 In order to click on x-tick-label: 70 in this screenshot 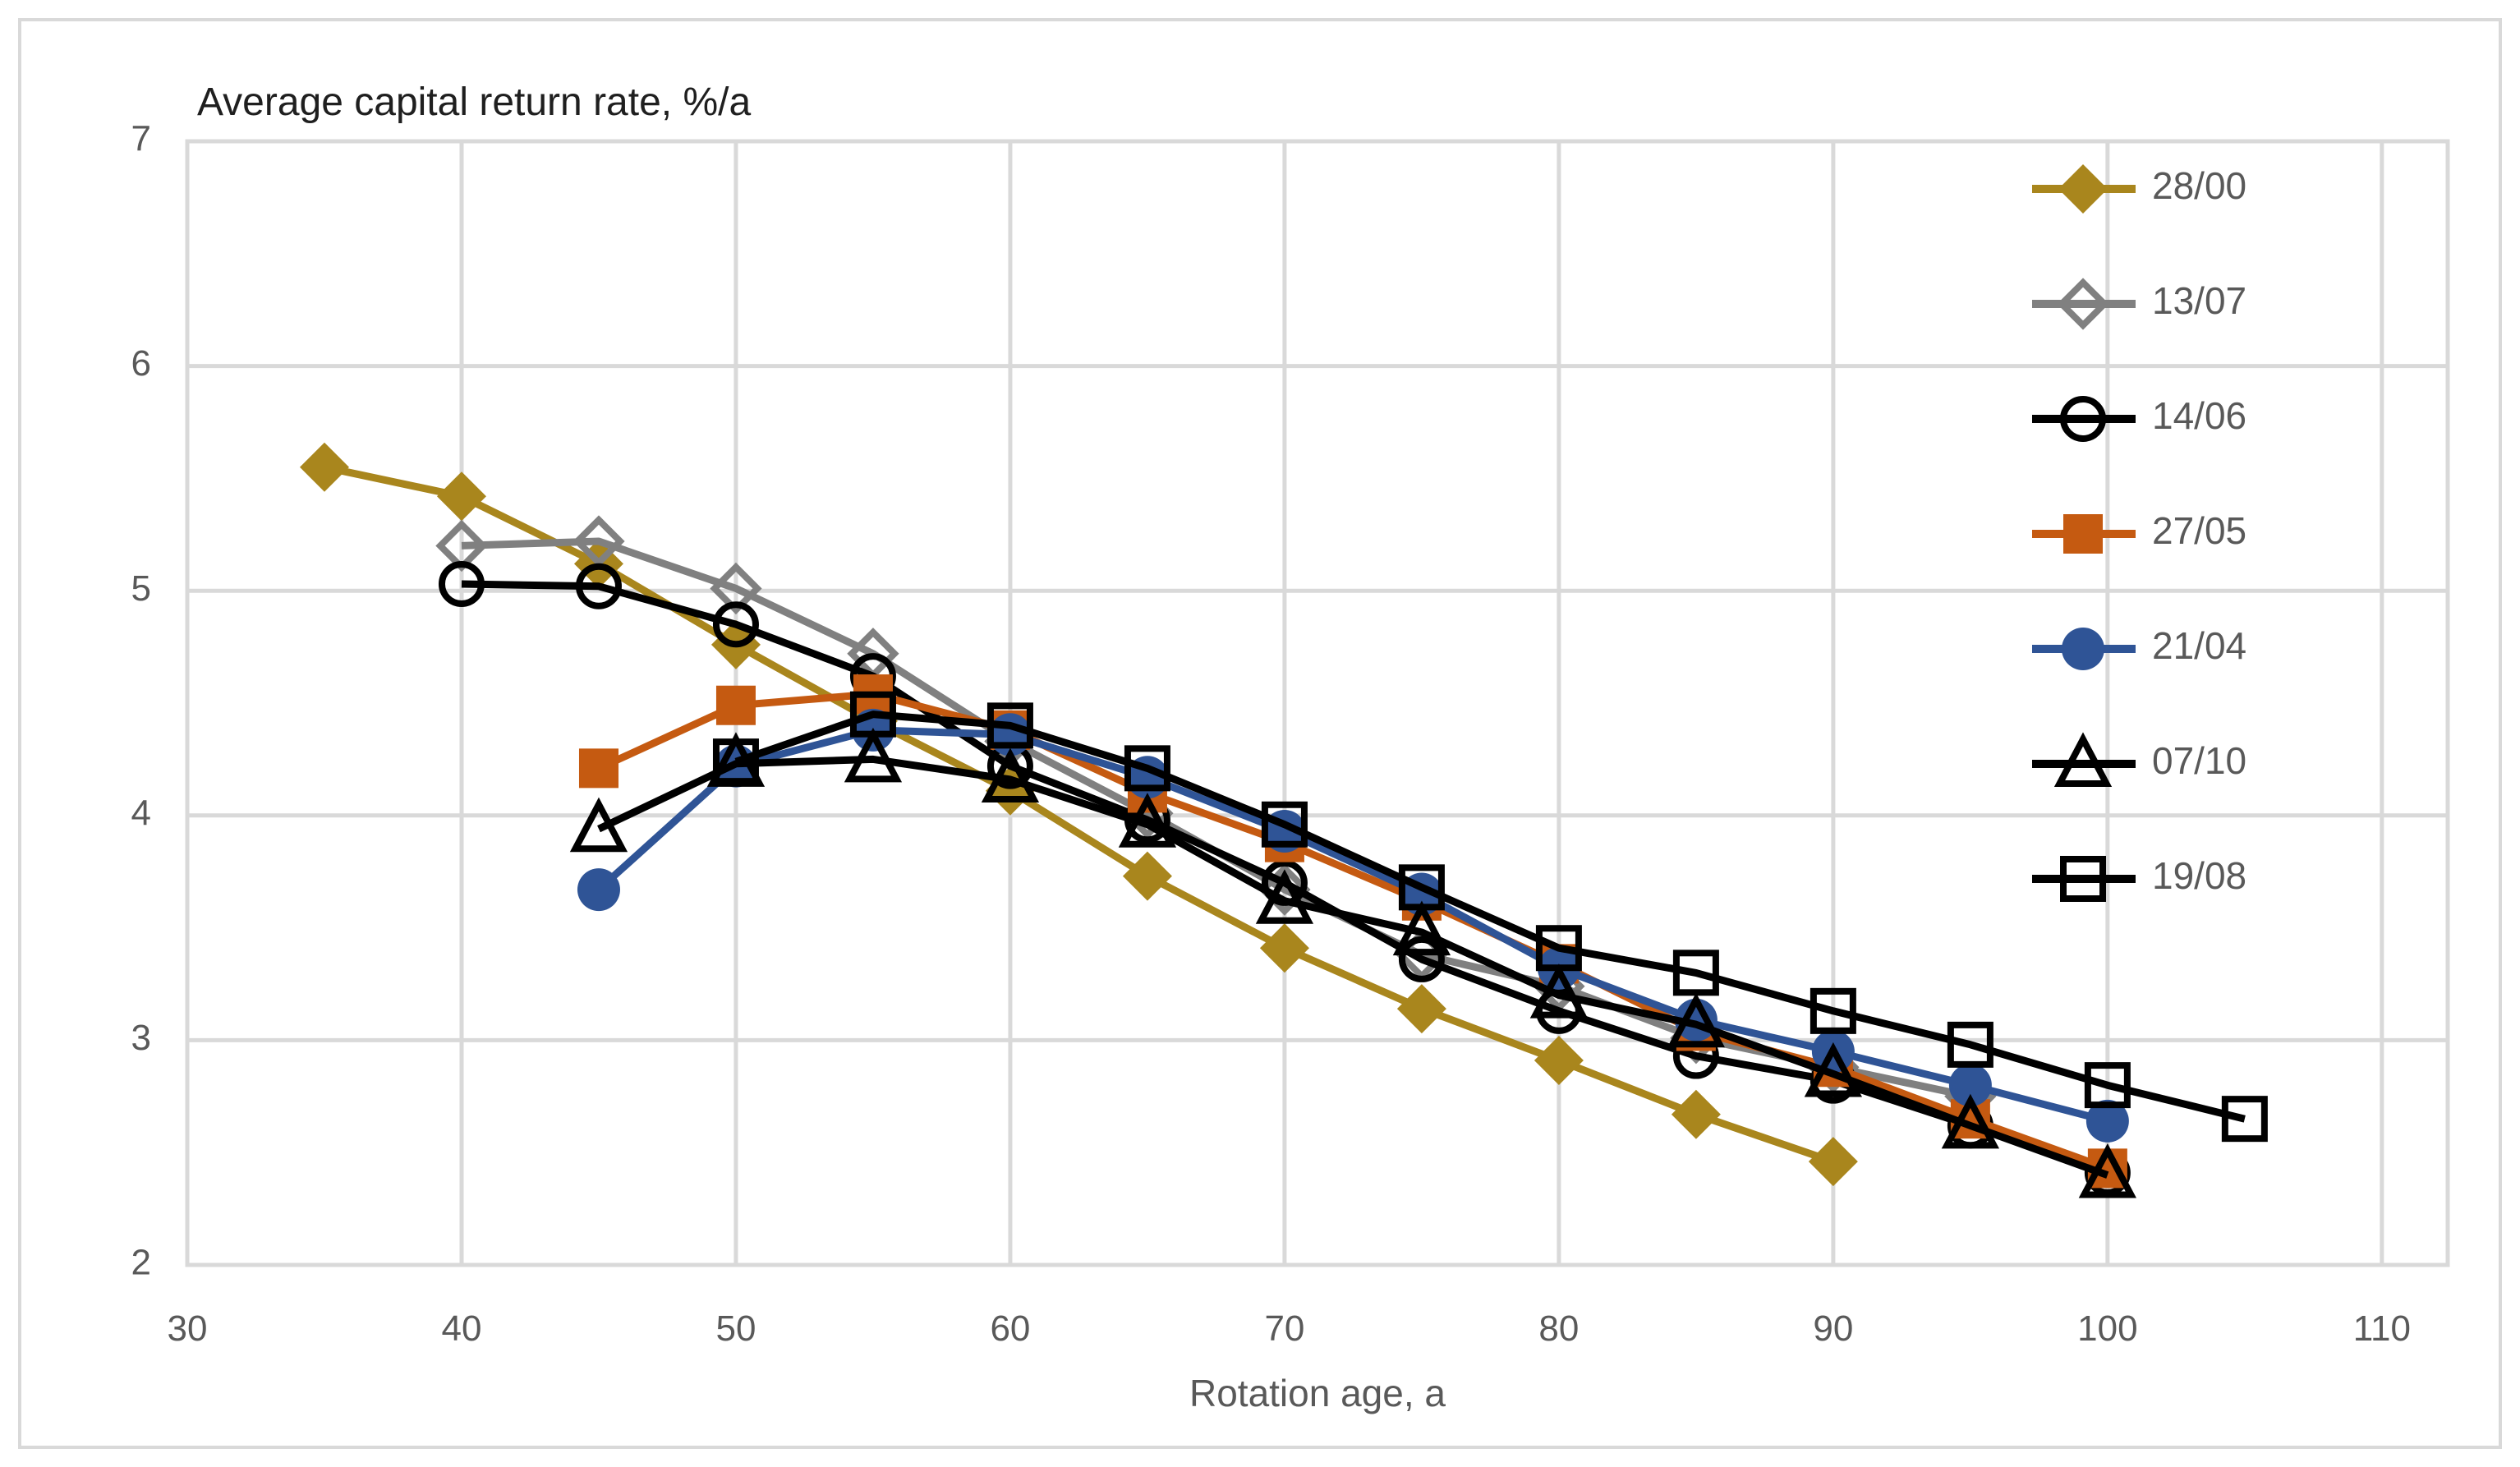, I will do `click(1284, 1328)`.